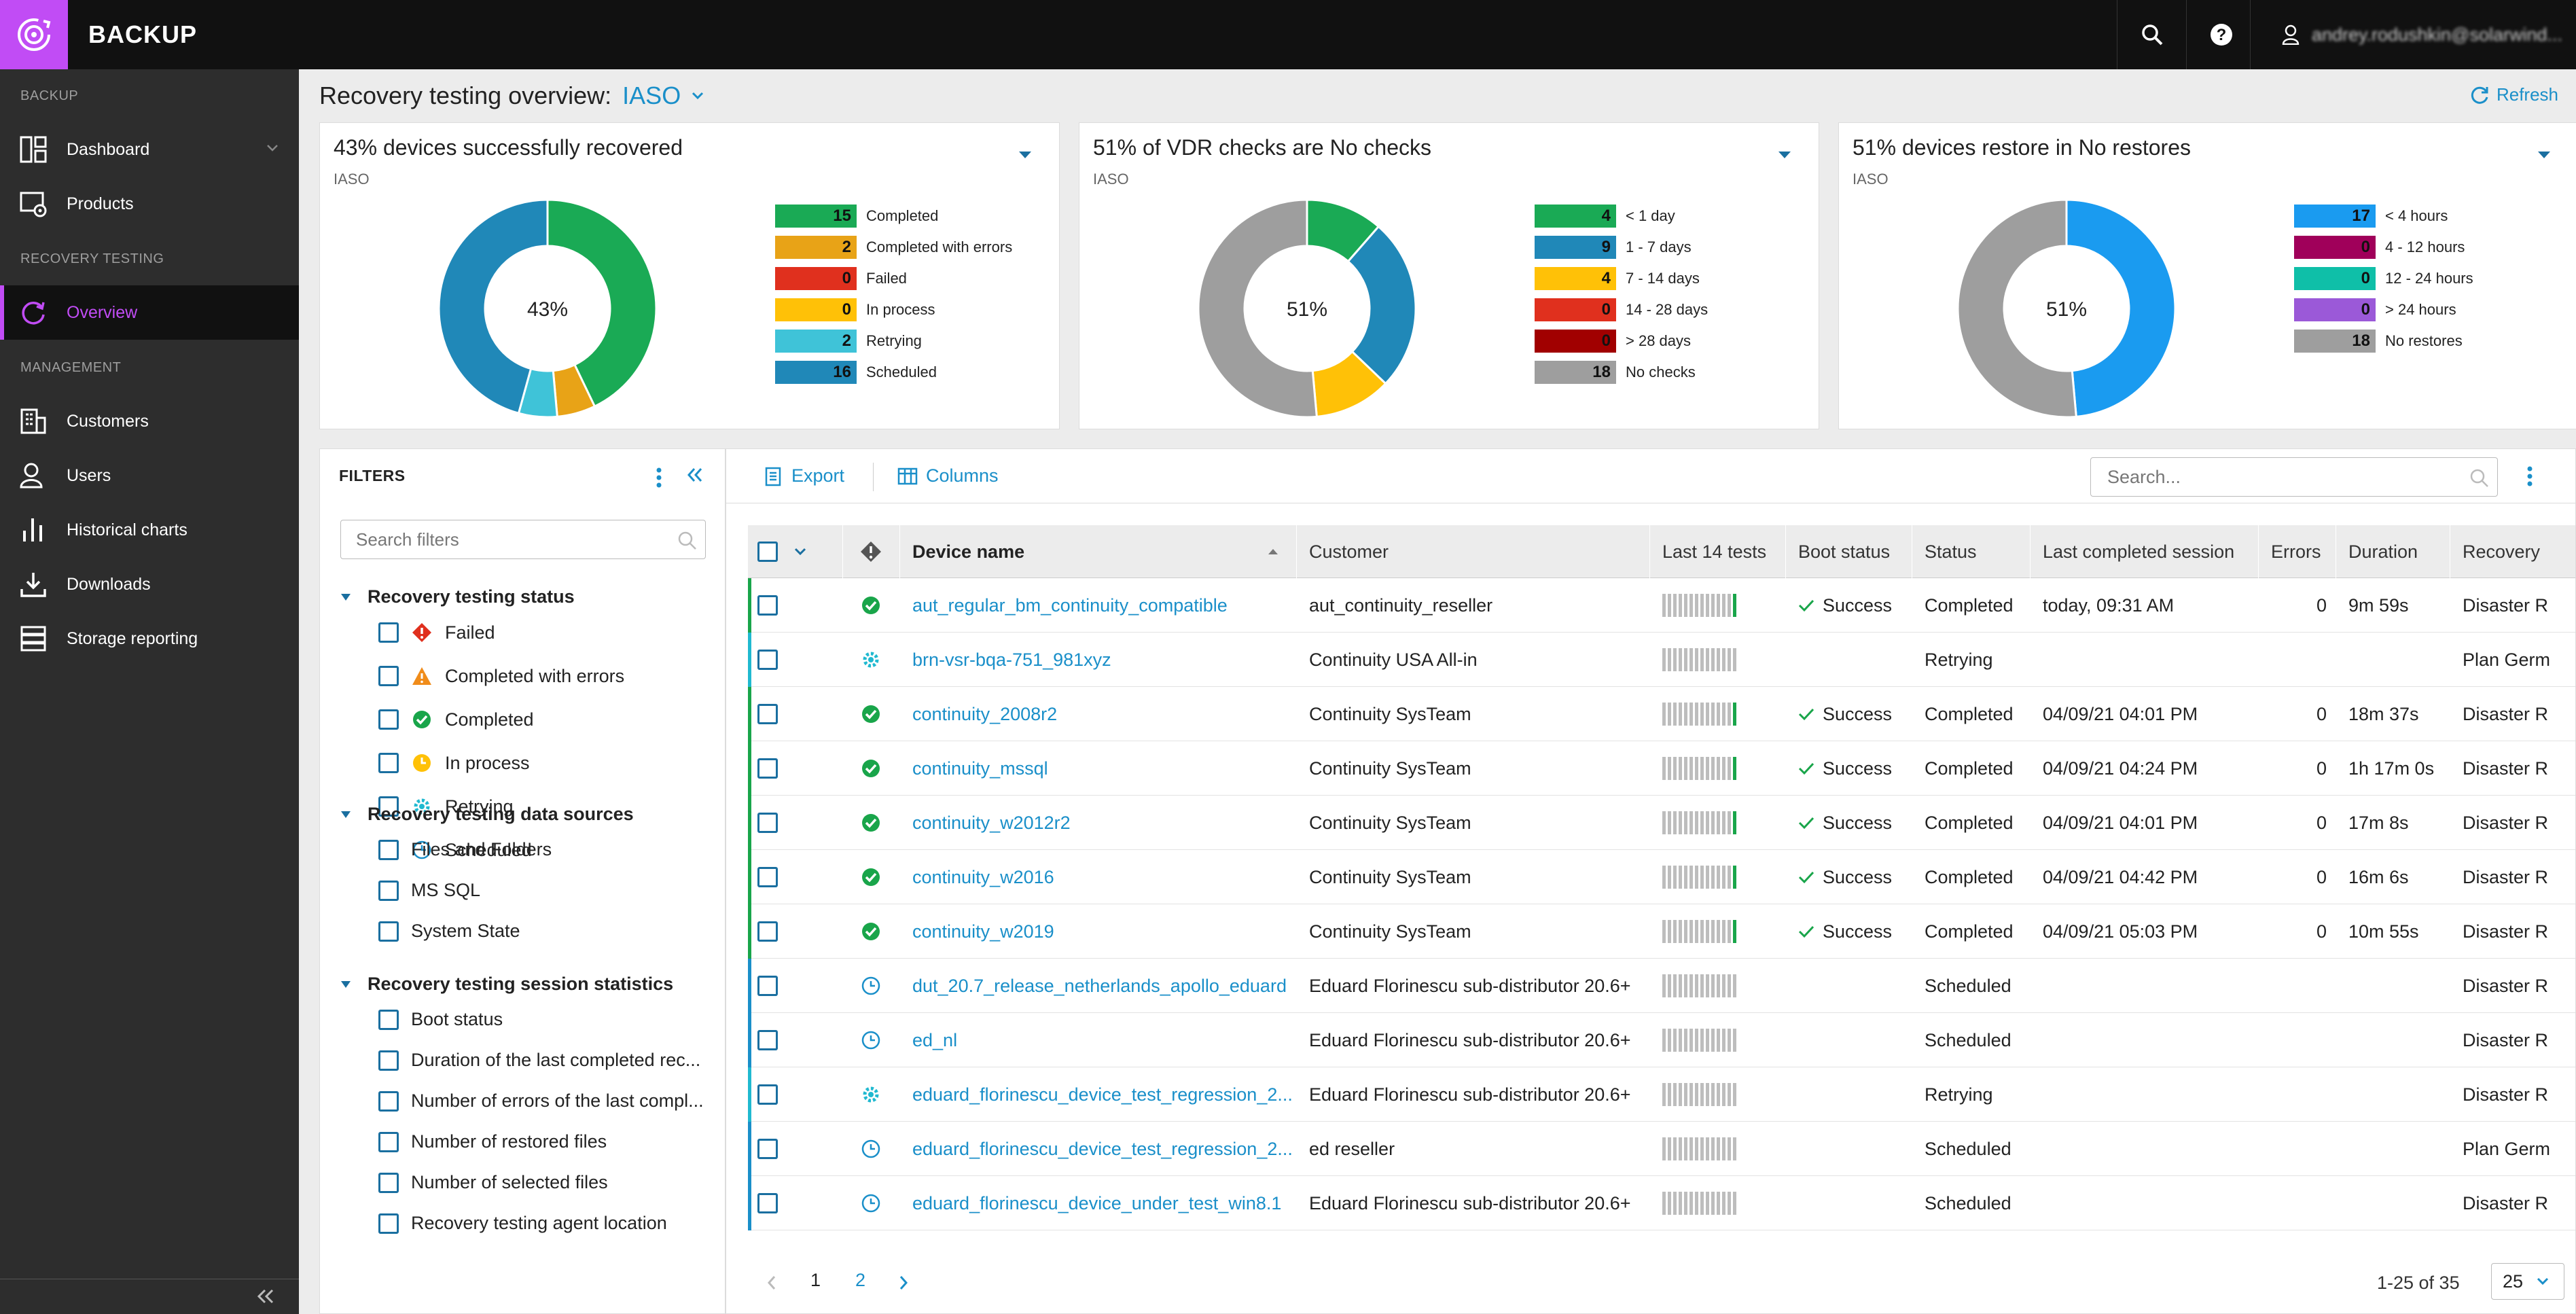 Image resolution: width=2576 pixels, height=1314 pixels. Describe the element at coordinates (265, 1296) in the screenshot. I see `collapse-sidebar-icon` at that location.